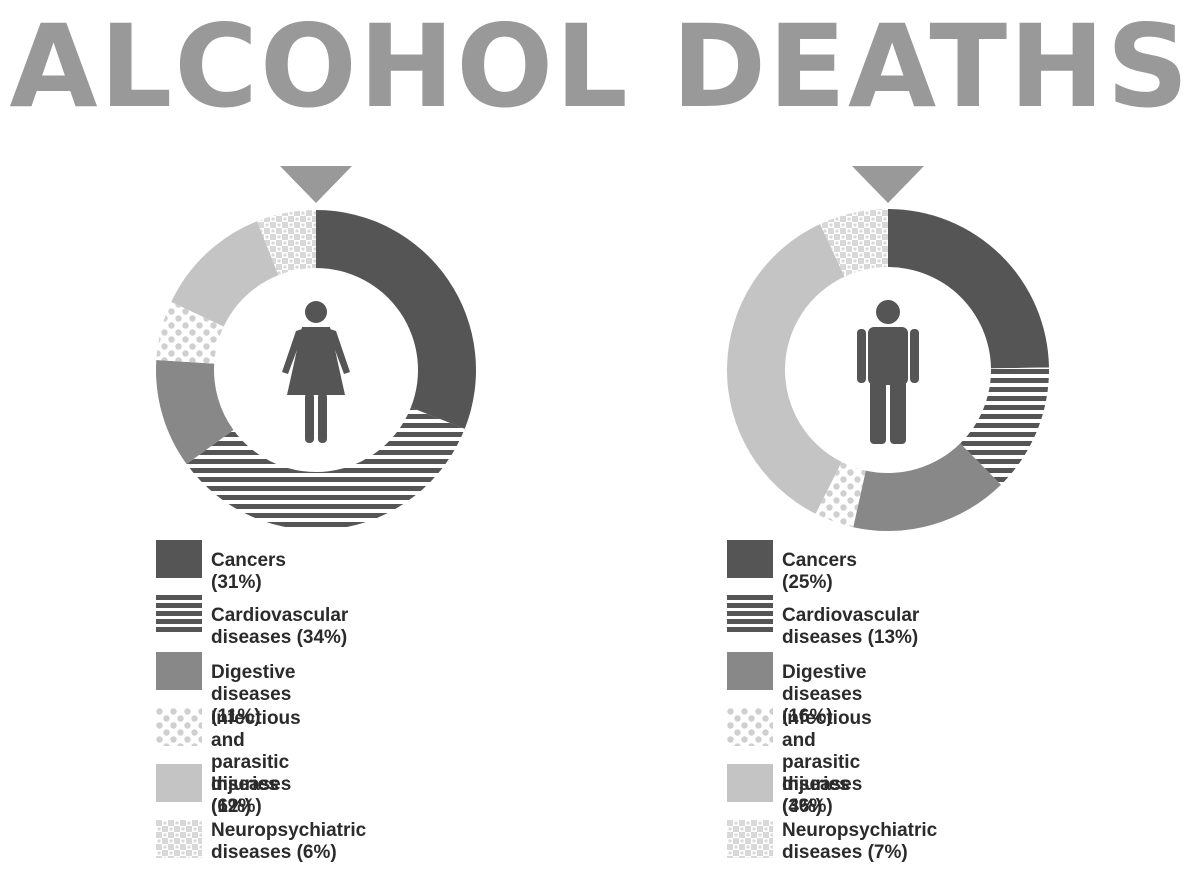 This screenshot has height=874, width=1200. I want to click on legend-label-digestive: Digestive diseases (16%), so click(824, 694).